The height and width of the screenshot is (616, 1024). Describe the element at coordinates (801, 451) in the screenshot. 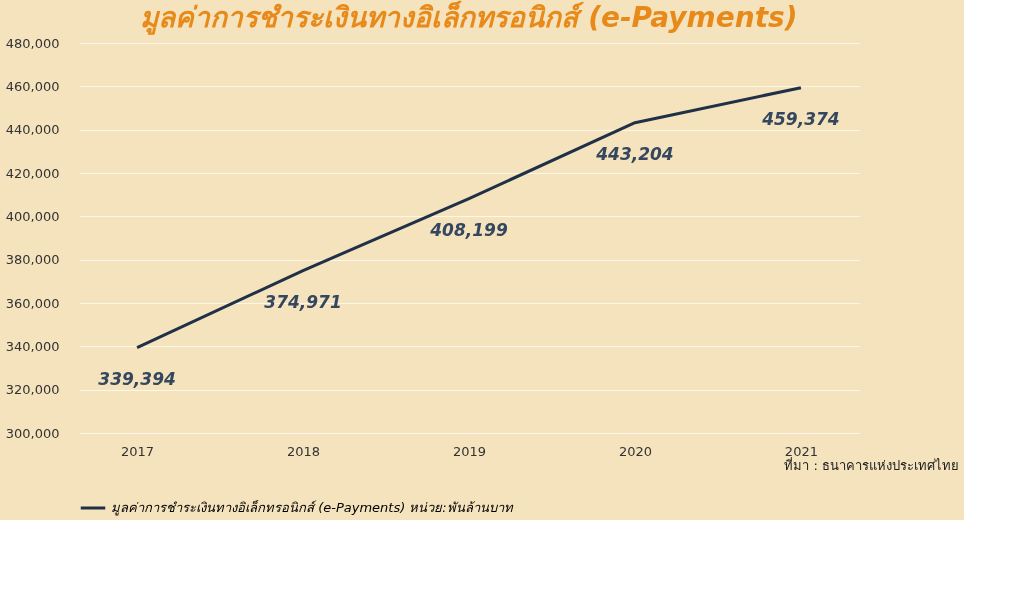

I see `x-tick-label: 2021` at that location.